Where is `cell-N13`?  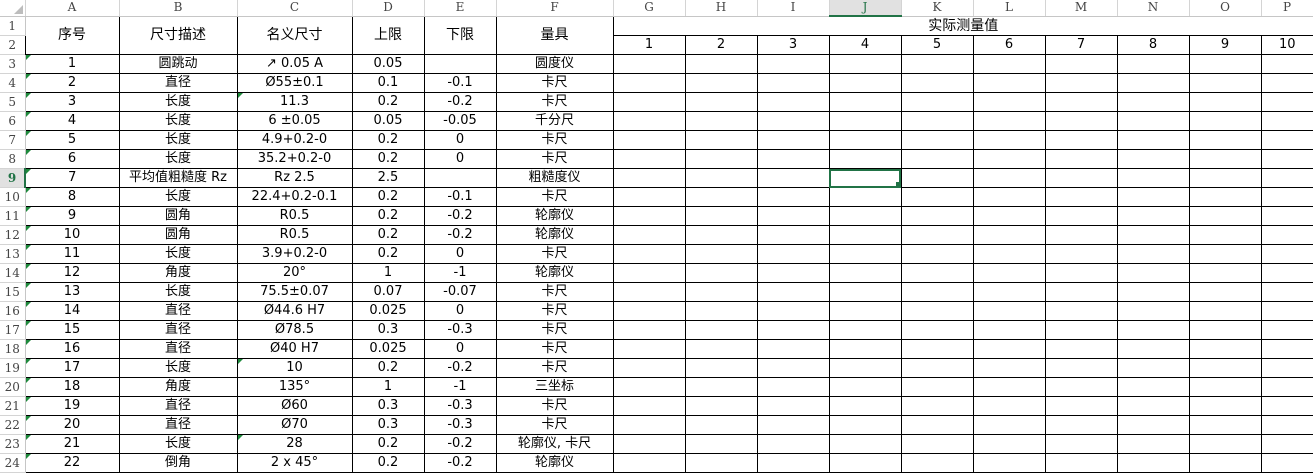 cell-N13 is located at coordinates (1153, 254).